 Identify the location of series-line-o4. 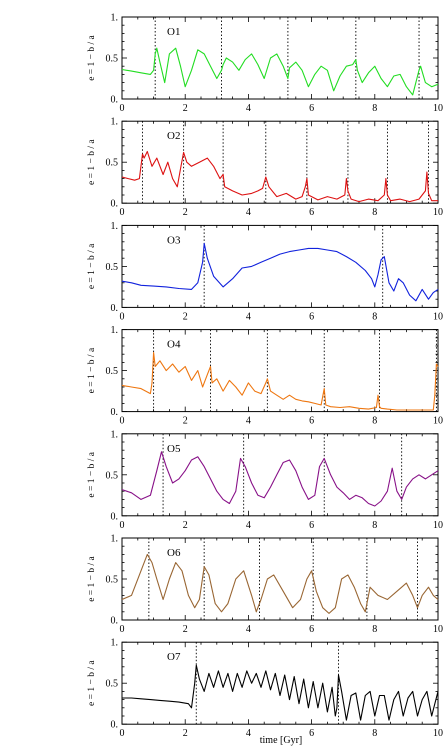
(280, 381).